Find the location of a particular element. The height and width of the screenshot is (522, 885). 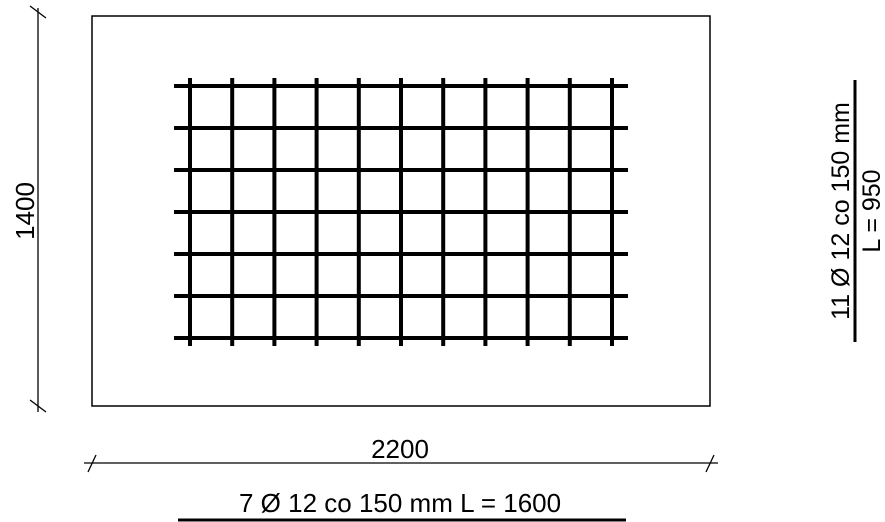

height-dimension: 1400 is located at coordinates (28, 209).